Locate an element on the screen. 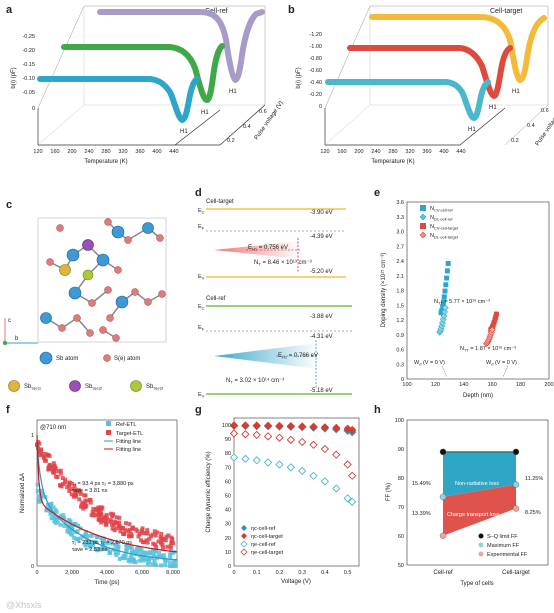 The image size is (554, 613). h-band-nonrad-label: Non-radiative loss is located at coordinates (477, 484).